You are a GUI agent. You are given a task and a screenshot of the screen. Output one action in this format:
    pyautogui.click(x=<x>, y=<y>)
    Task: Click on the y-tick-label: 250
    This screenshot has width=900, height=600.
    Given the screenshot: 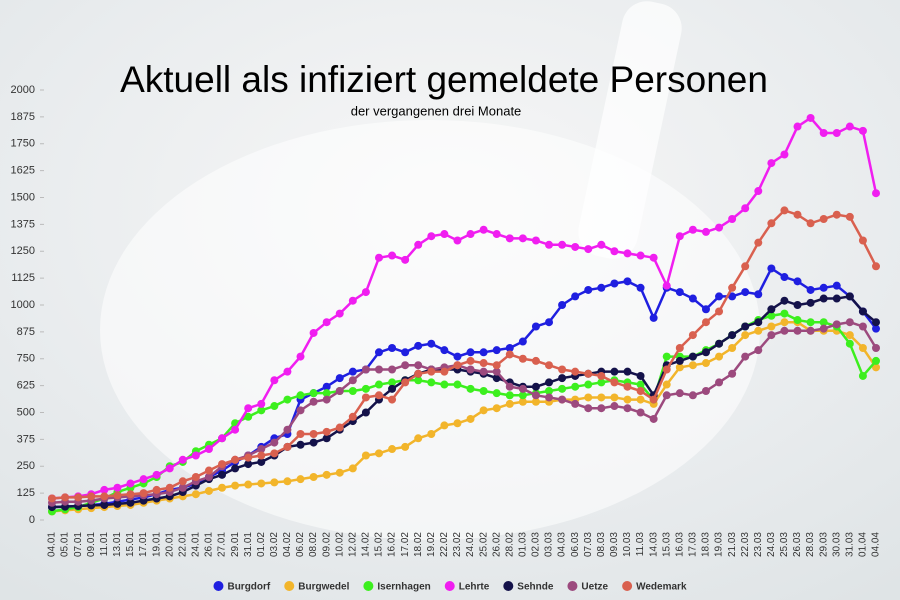 What is the action you would take?
    pyautogui.click(x=26, y=466)
    